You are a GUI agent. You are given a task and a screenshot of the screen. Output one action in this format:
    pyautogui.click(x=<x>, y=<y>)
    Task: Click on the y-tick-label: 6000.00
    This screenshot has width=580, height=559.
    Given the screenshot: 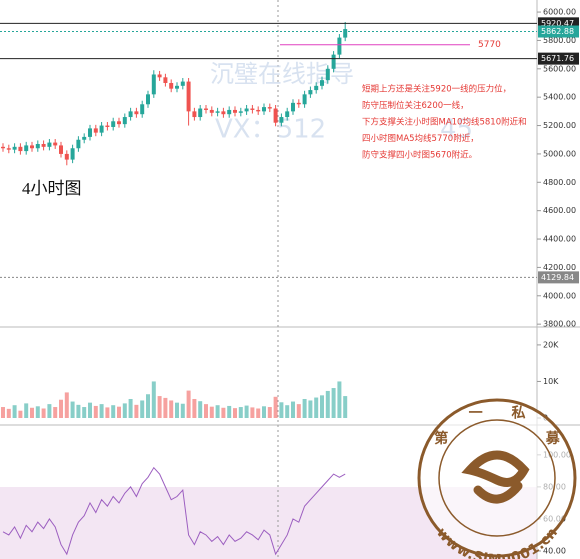 What is the action you would take?
    pyautogui.click(x=559, y=12)
    